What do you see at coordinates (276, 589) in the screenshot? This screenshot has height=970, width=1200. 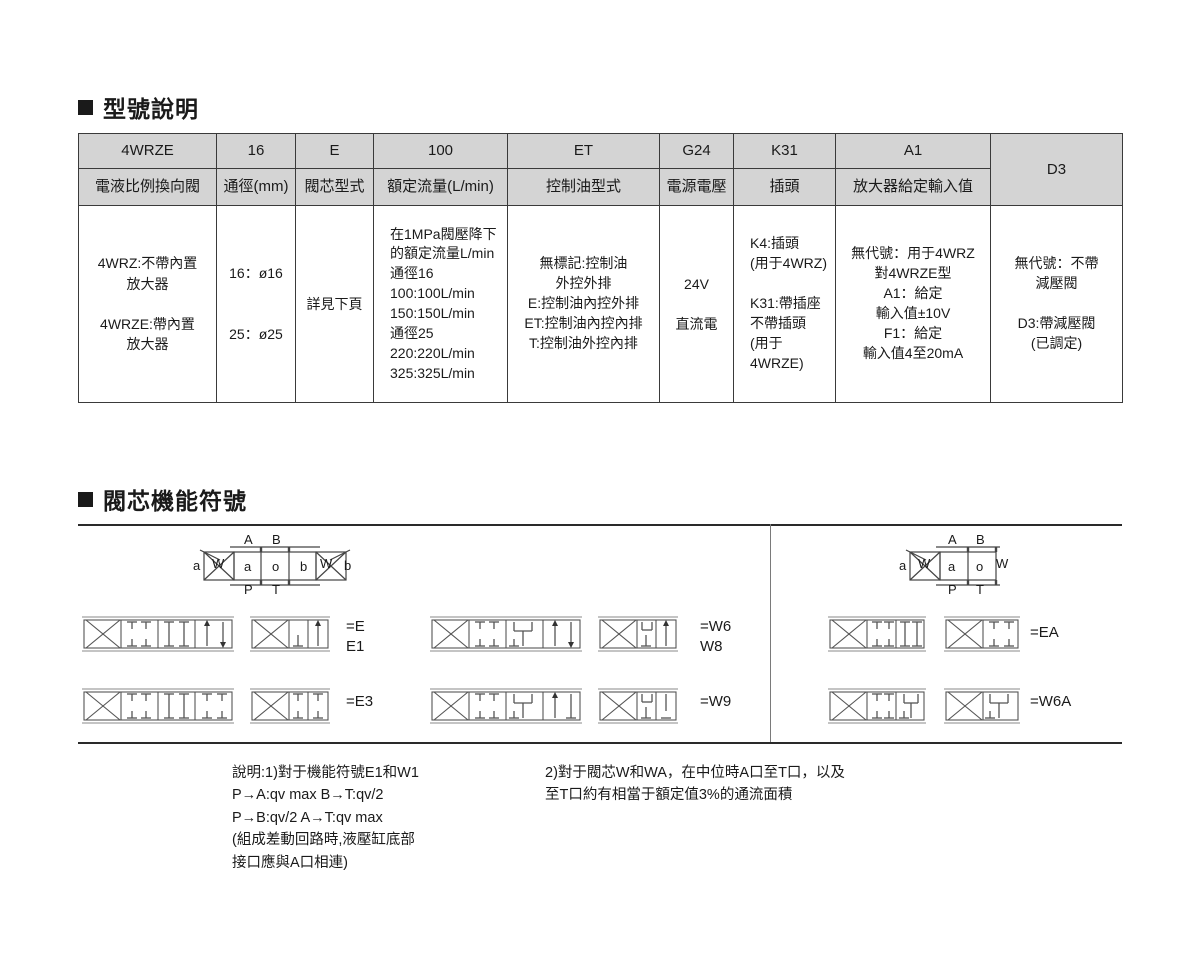 I see `label-port-T-left: T` at bounding box center [276, 589].